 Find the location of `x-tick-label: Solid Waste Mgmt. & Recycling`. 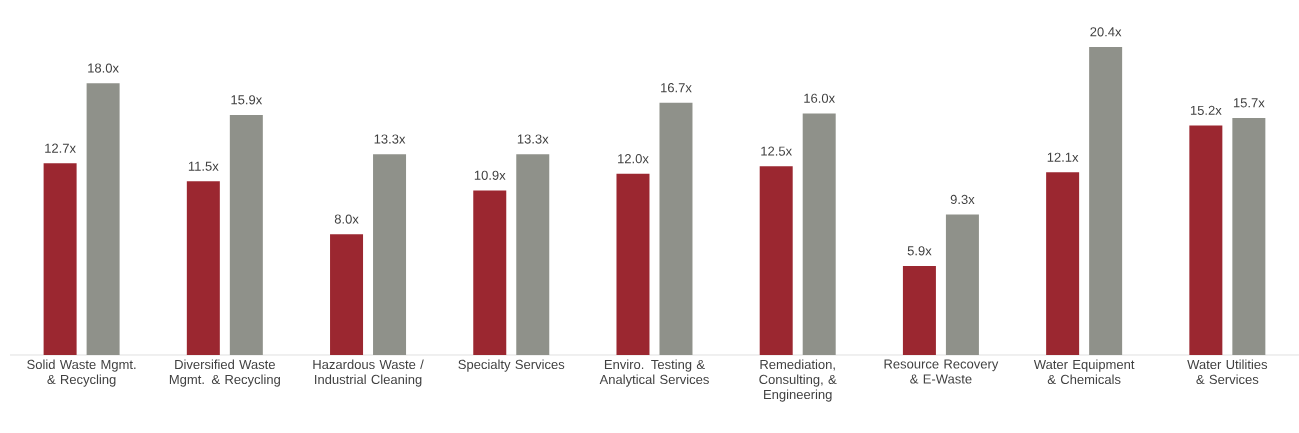

x-tick-label: Solid Waste Mgmt. & Recycling is located at coordinates (81, 373).